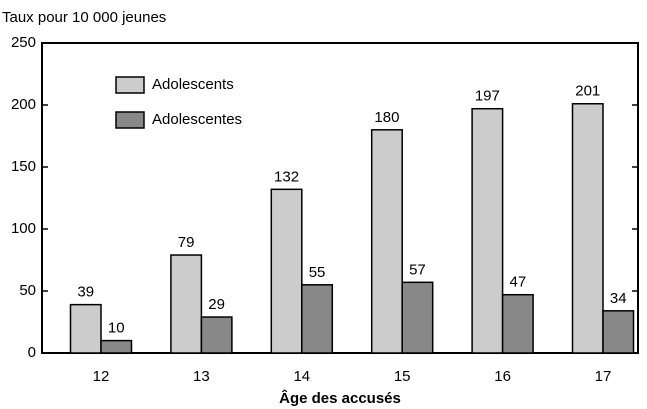 The height and width of the screenshot is (409, 647). What do you see at coordinates (487, 96) in the screenshot?
I see `value-label: 197` at bounding box center [487, 96].